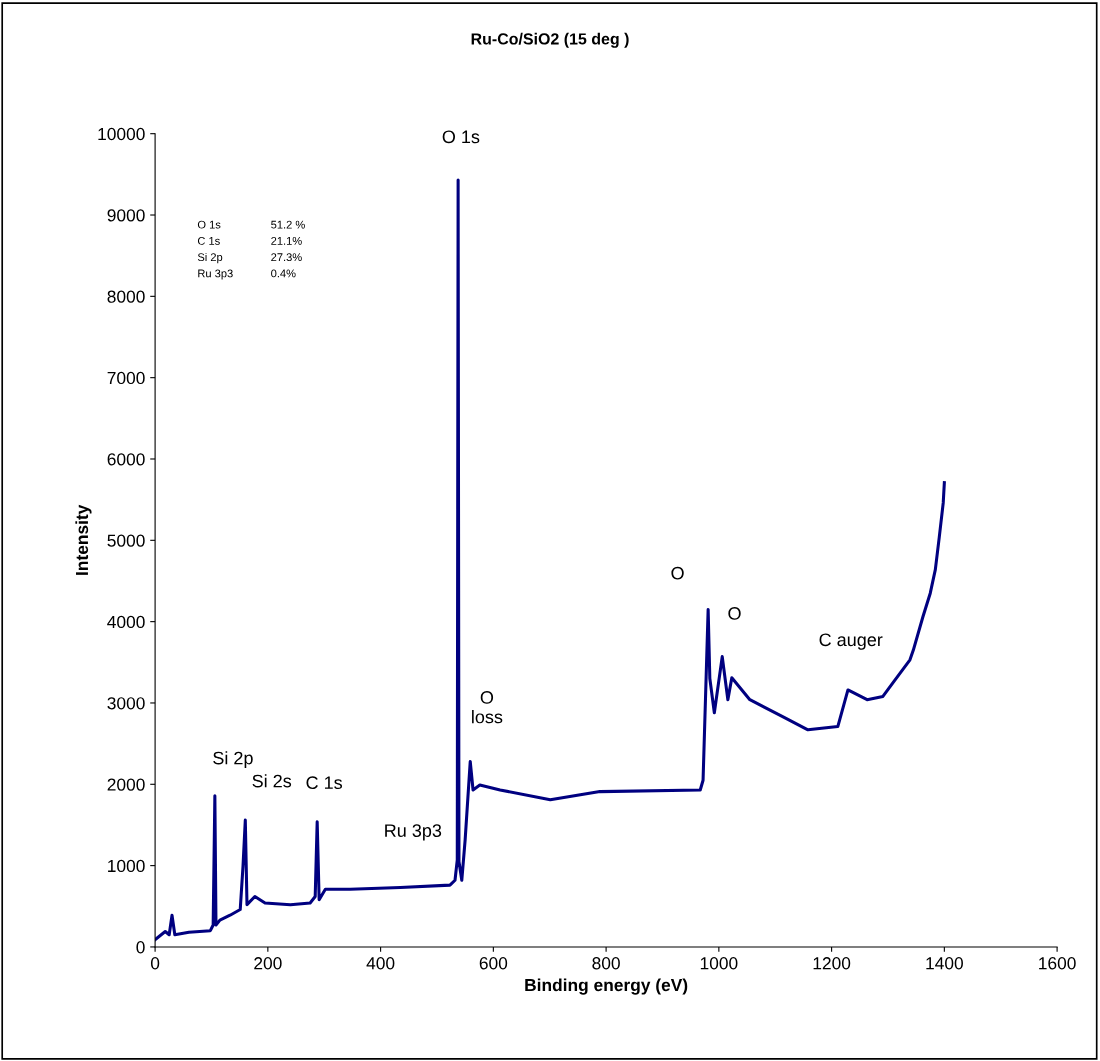  Describe the element at coordinates (719, 963) in the screenshot. I see `x-tick-label: 1000` at that location.